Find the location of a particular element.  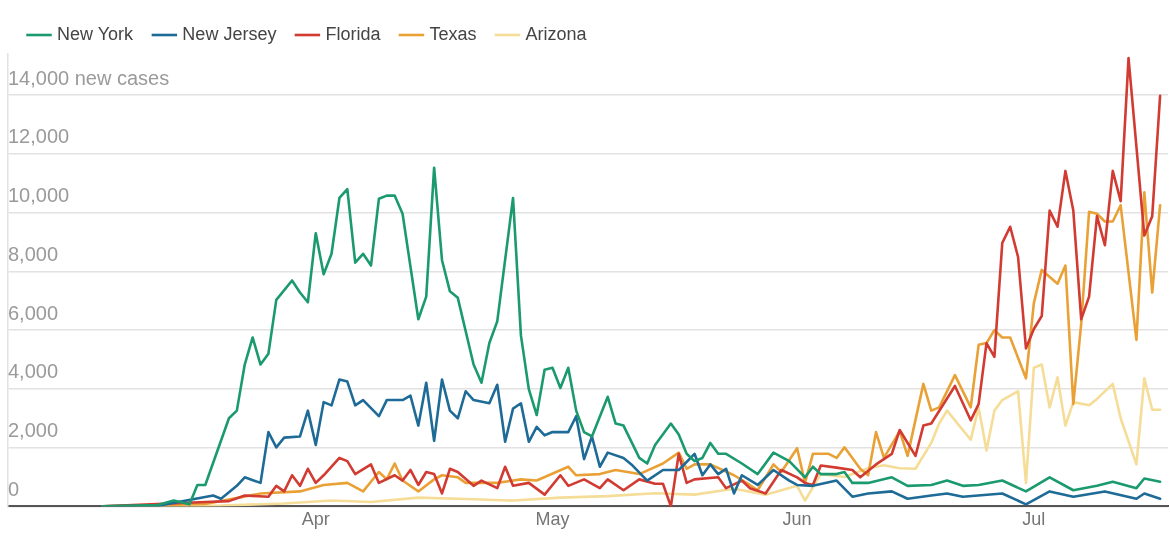

y-tick-label: 14,000 new cases is located at coordinates (89, 77).